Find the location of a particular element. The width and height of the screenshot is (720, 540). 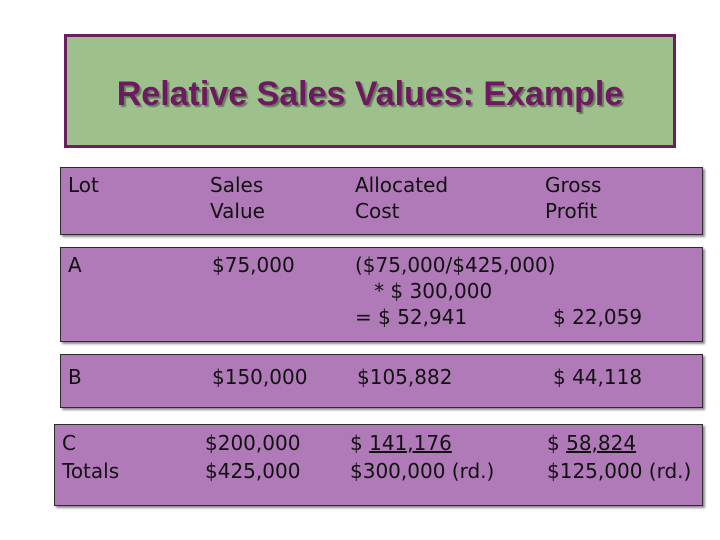

row-c-totals is located at coordinates (378, 465).